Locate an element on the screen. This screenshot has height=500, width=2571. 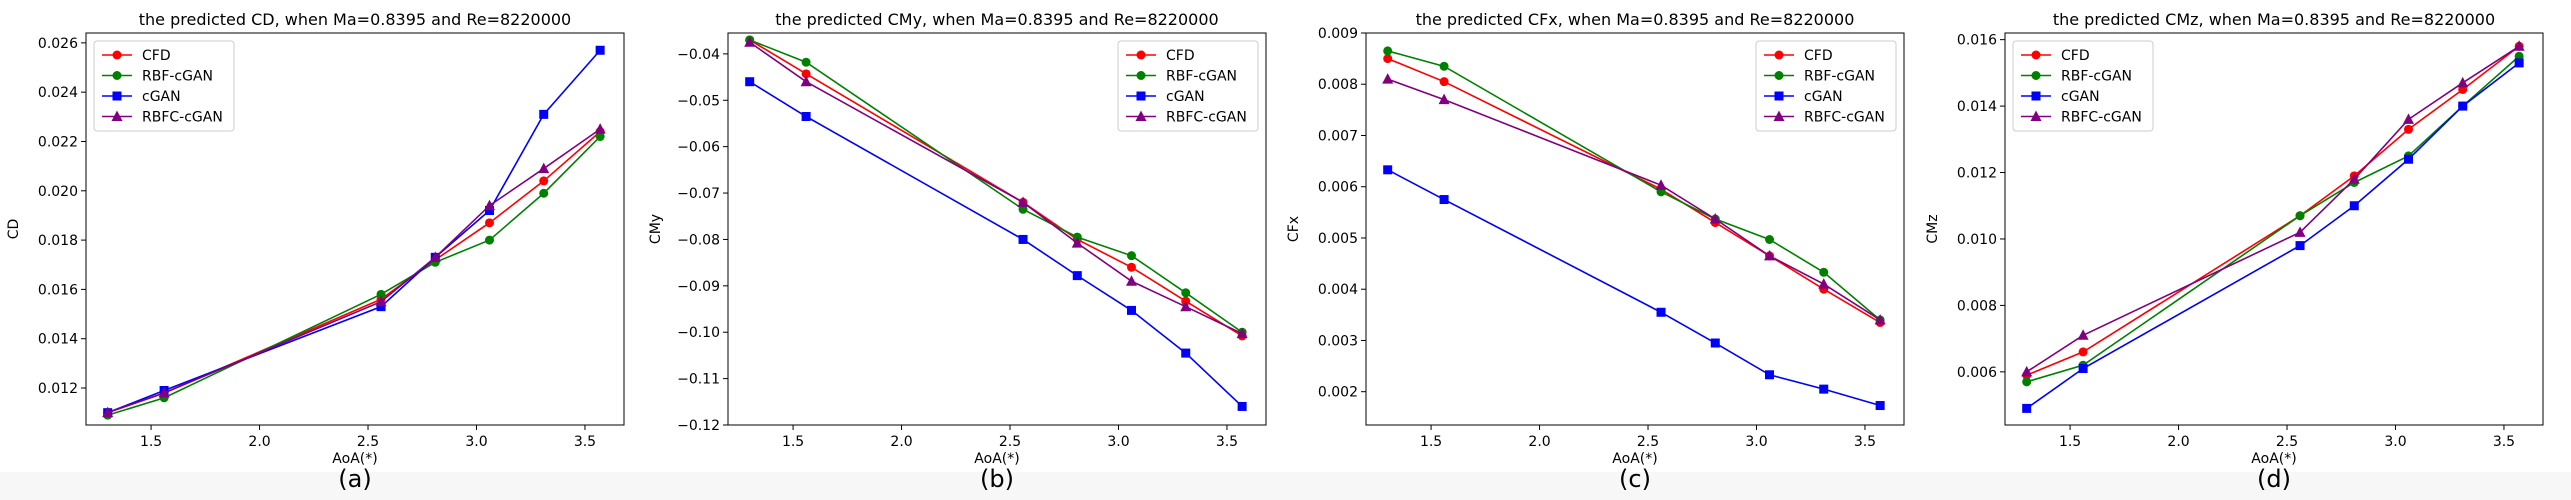
legend-label: RBFC-cGAN is located at coordinates (2101, 118).